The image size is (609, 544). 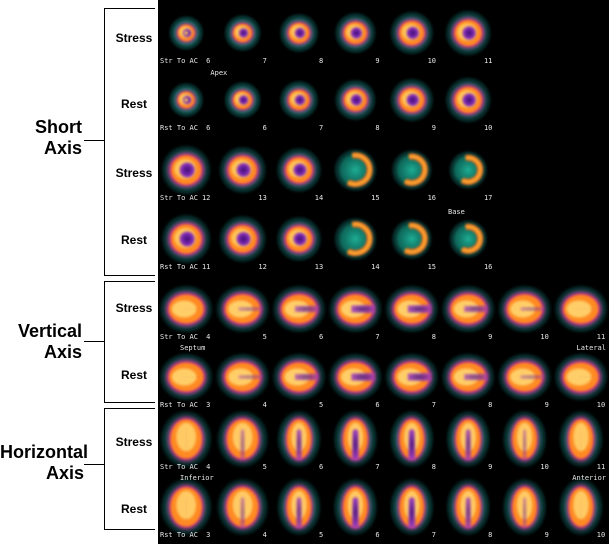 I want to click on slice-number: 12, so click(x=262, y=267).